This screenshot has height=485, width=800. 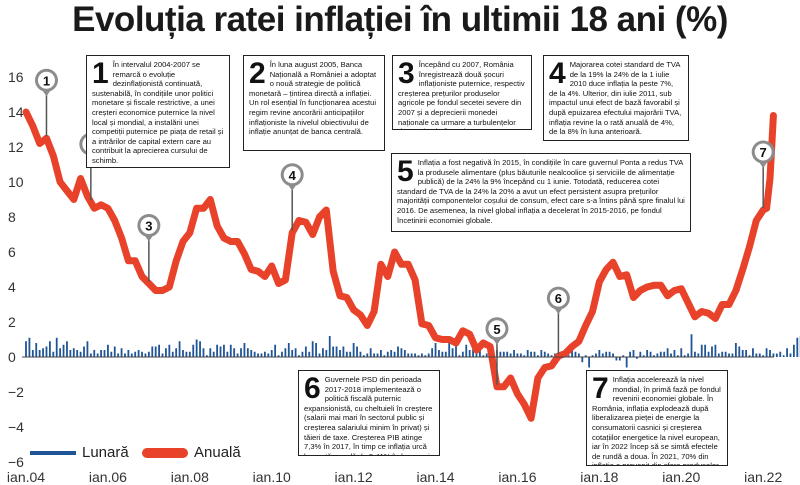 What do you see at coordinates (12, 252) in the screenshot?
I see `y-tick-label: 6` at bounding box center [12, 252].